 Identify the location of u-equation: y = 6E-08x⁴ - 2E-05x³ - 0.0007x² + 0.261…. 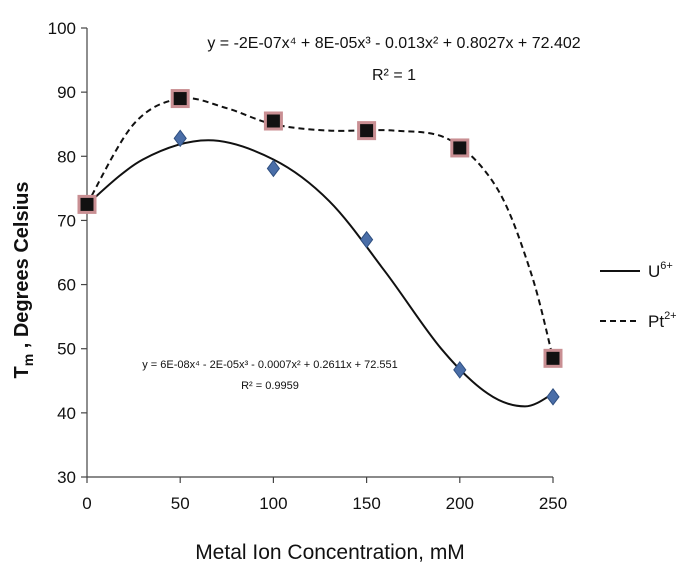
(270, 365).